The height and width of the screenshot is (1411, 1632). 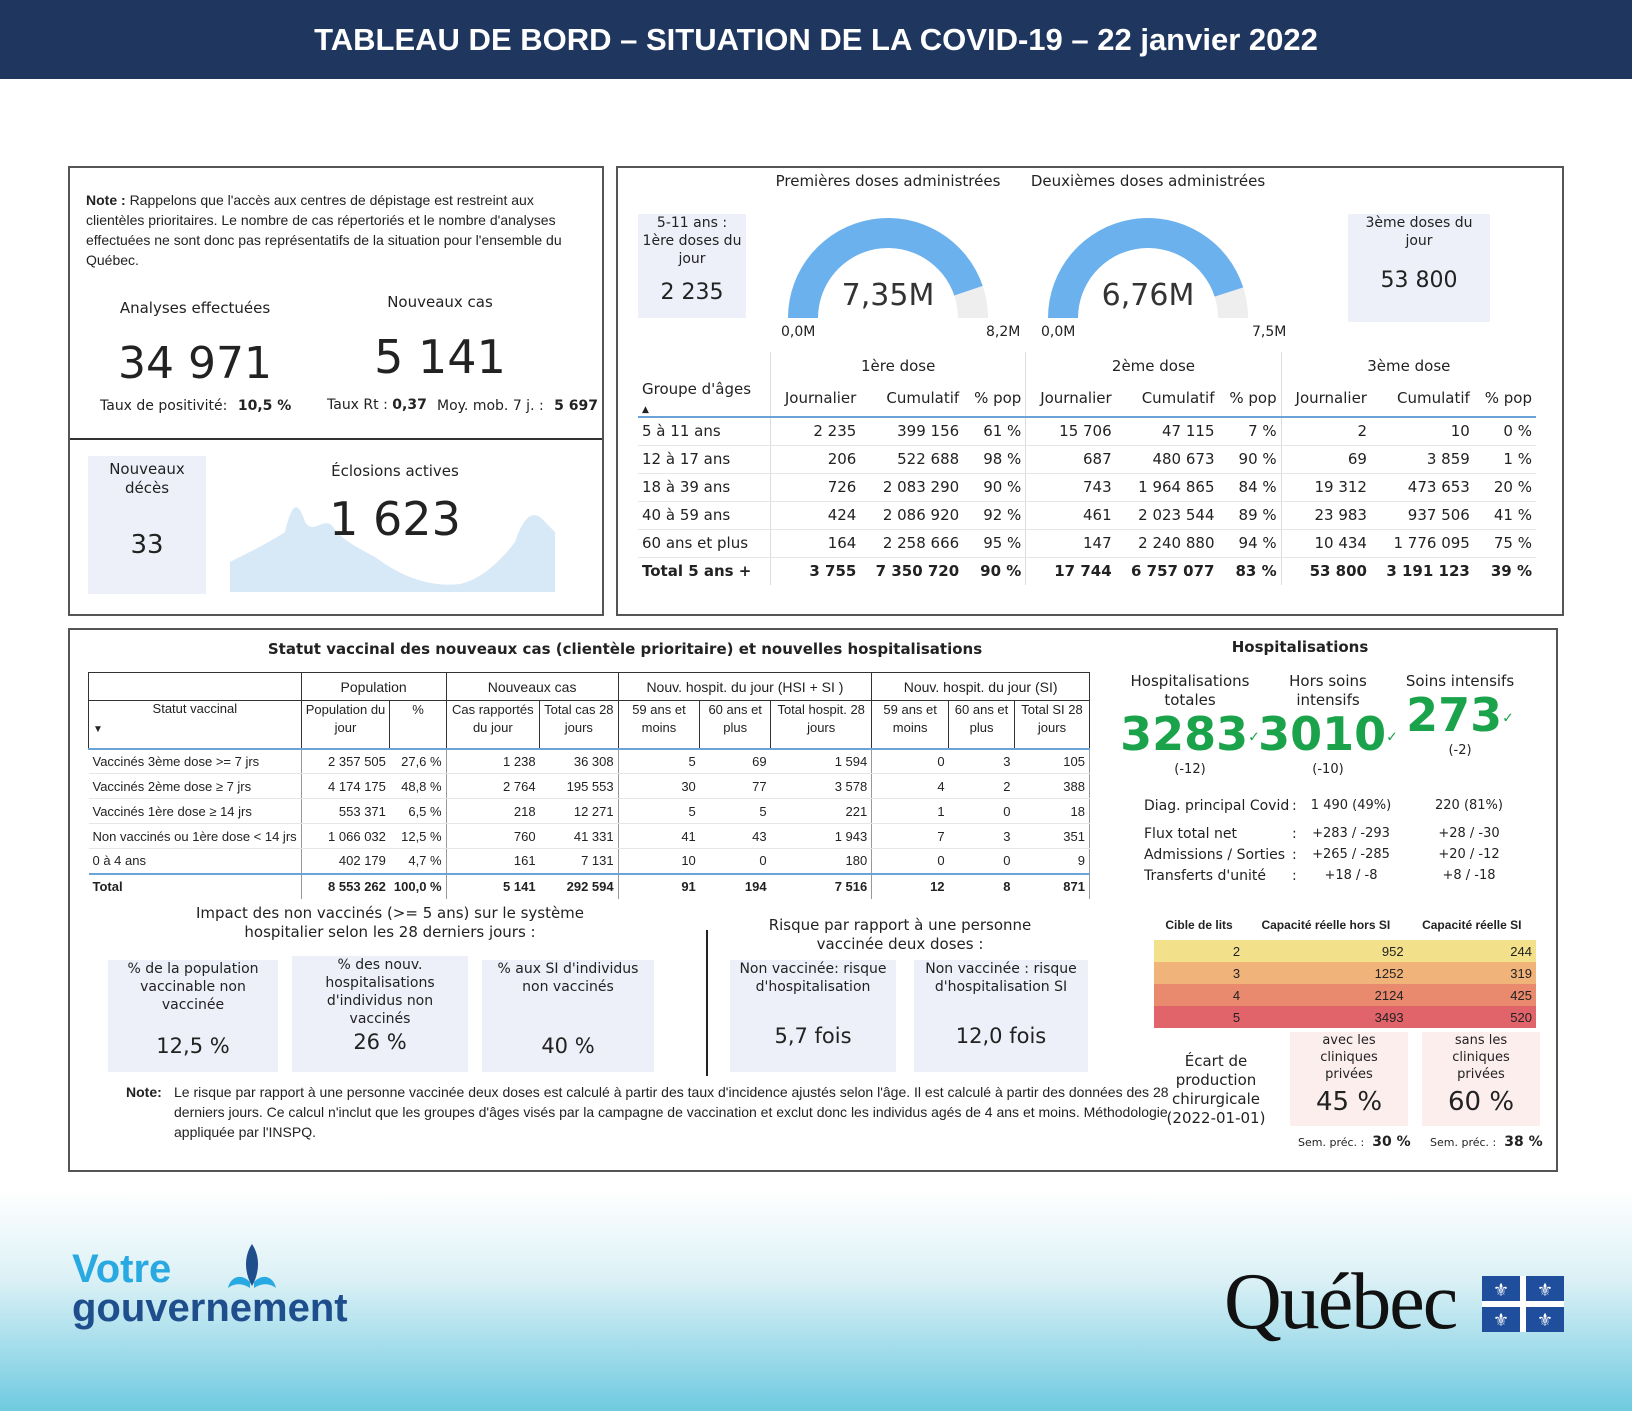 I want to click on kid-dose-label: 5-11 ans : 1ère doses du jour, so click(x=692, y=241).